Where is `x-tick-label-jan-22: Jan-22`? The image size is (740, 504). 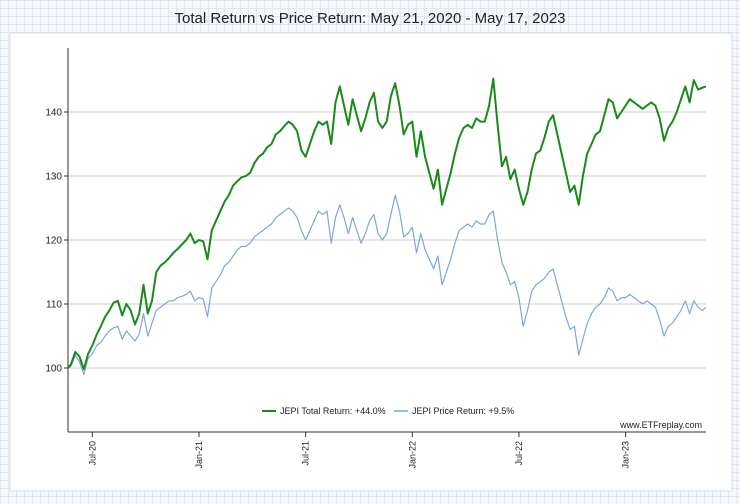
x-tick-label-jan-22: Jan-22 is located at coordinates (412, 455).